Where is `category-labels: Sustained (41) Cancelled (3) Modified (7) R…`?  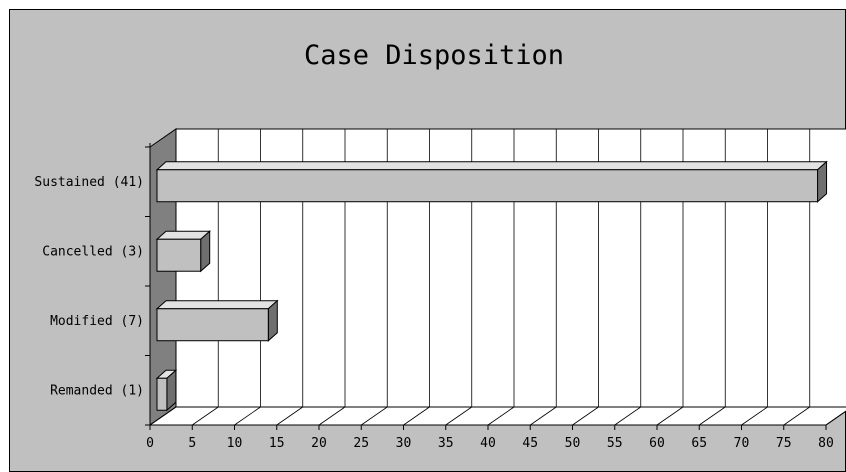 category-labels: Sustained (41) Cancelled (3) Modified (7) R… is located at coordinates (89, 287).